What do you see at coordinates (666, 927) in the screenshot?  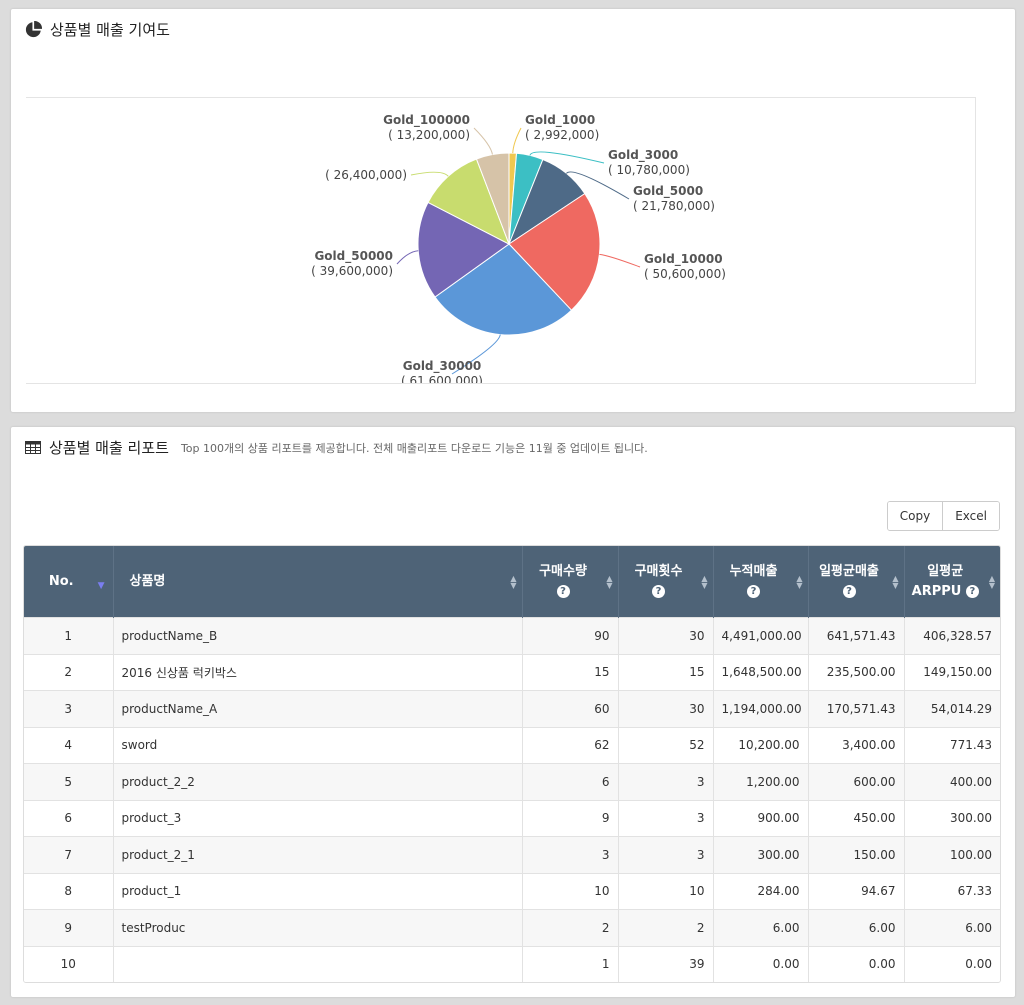 I see `cell-purchase-count: 2` at bounding box center [666, 927].